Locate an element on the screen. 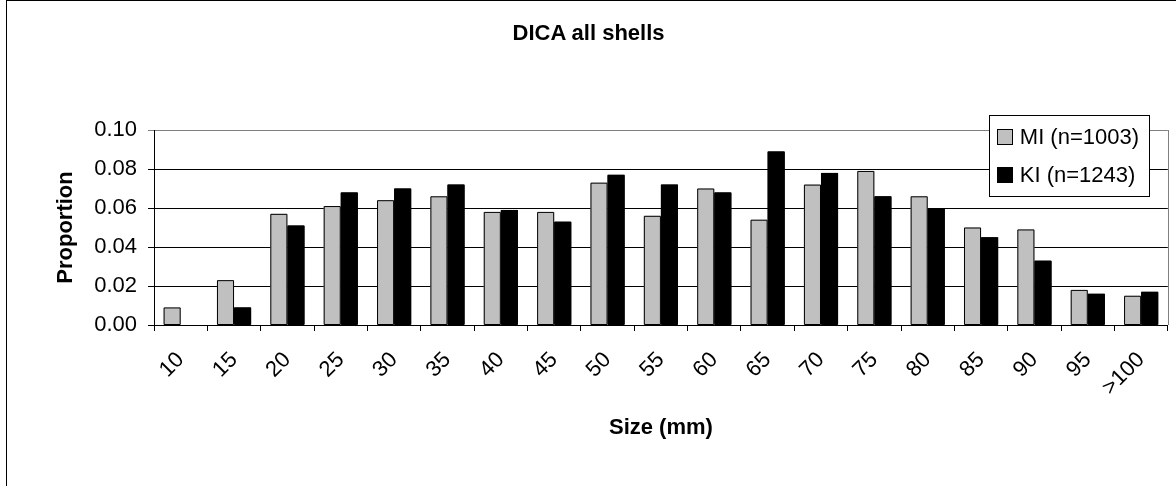 The height and width of the screenshot is (486, 1176). y-tick-label: 0.06 is located at coordinates (115, 207).